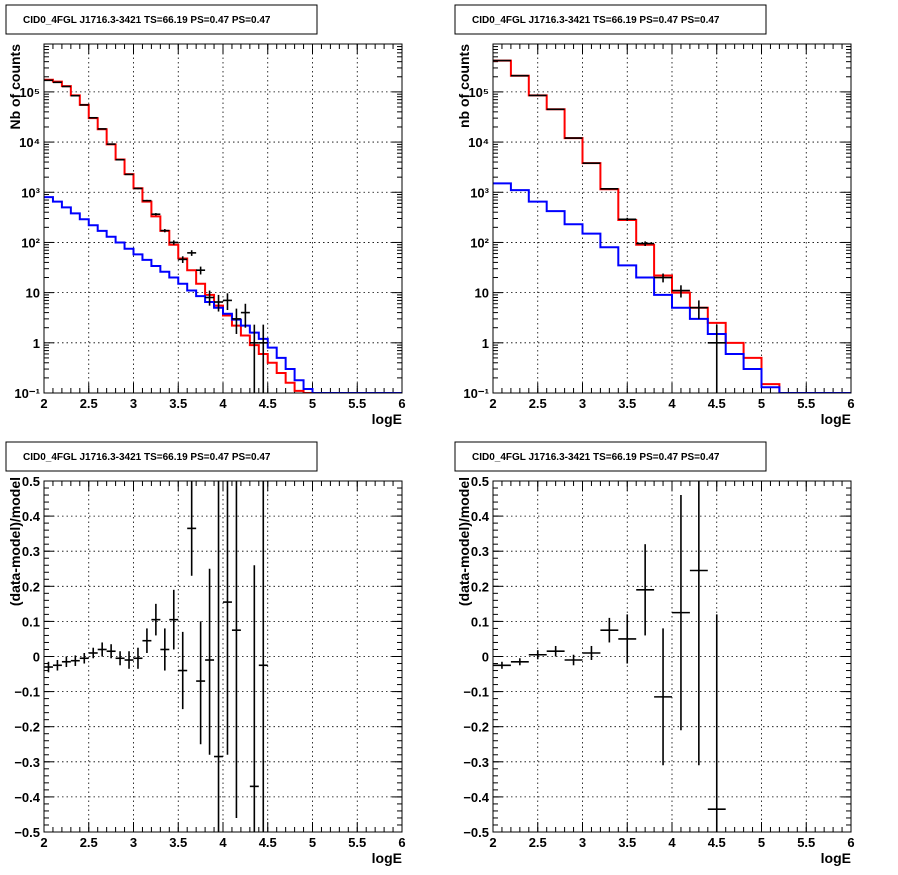 The width and height of the screenshot is (898, 875). What do you see at coordinates (464, 86) in the screenshot?
I see `panel-2-ylabel: nb of counts` at bounding box center [464, 86].